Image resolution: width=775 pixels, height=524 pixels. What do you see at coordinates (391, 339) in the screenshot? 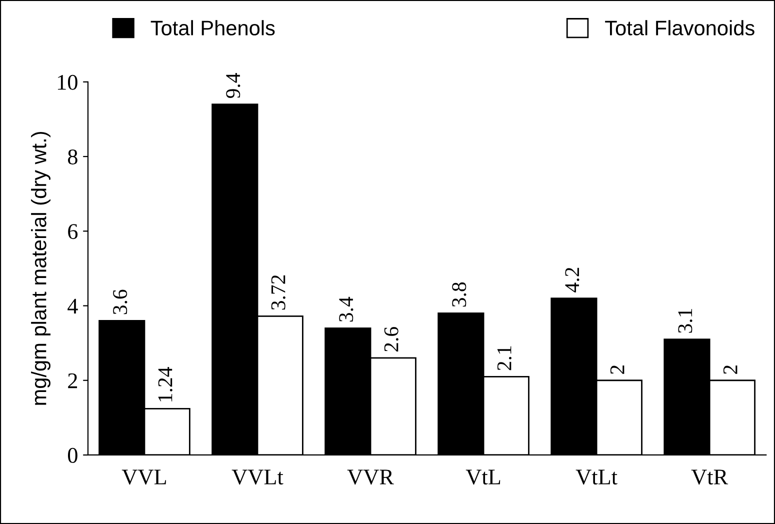
I see `data-label: 2.6` at bounding box center [391, 339].